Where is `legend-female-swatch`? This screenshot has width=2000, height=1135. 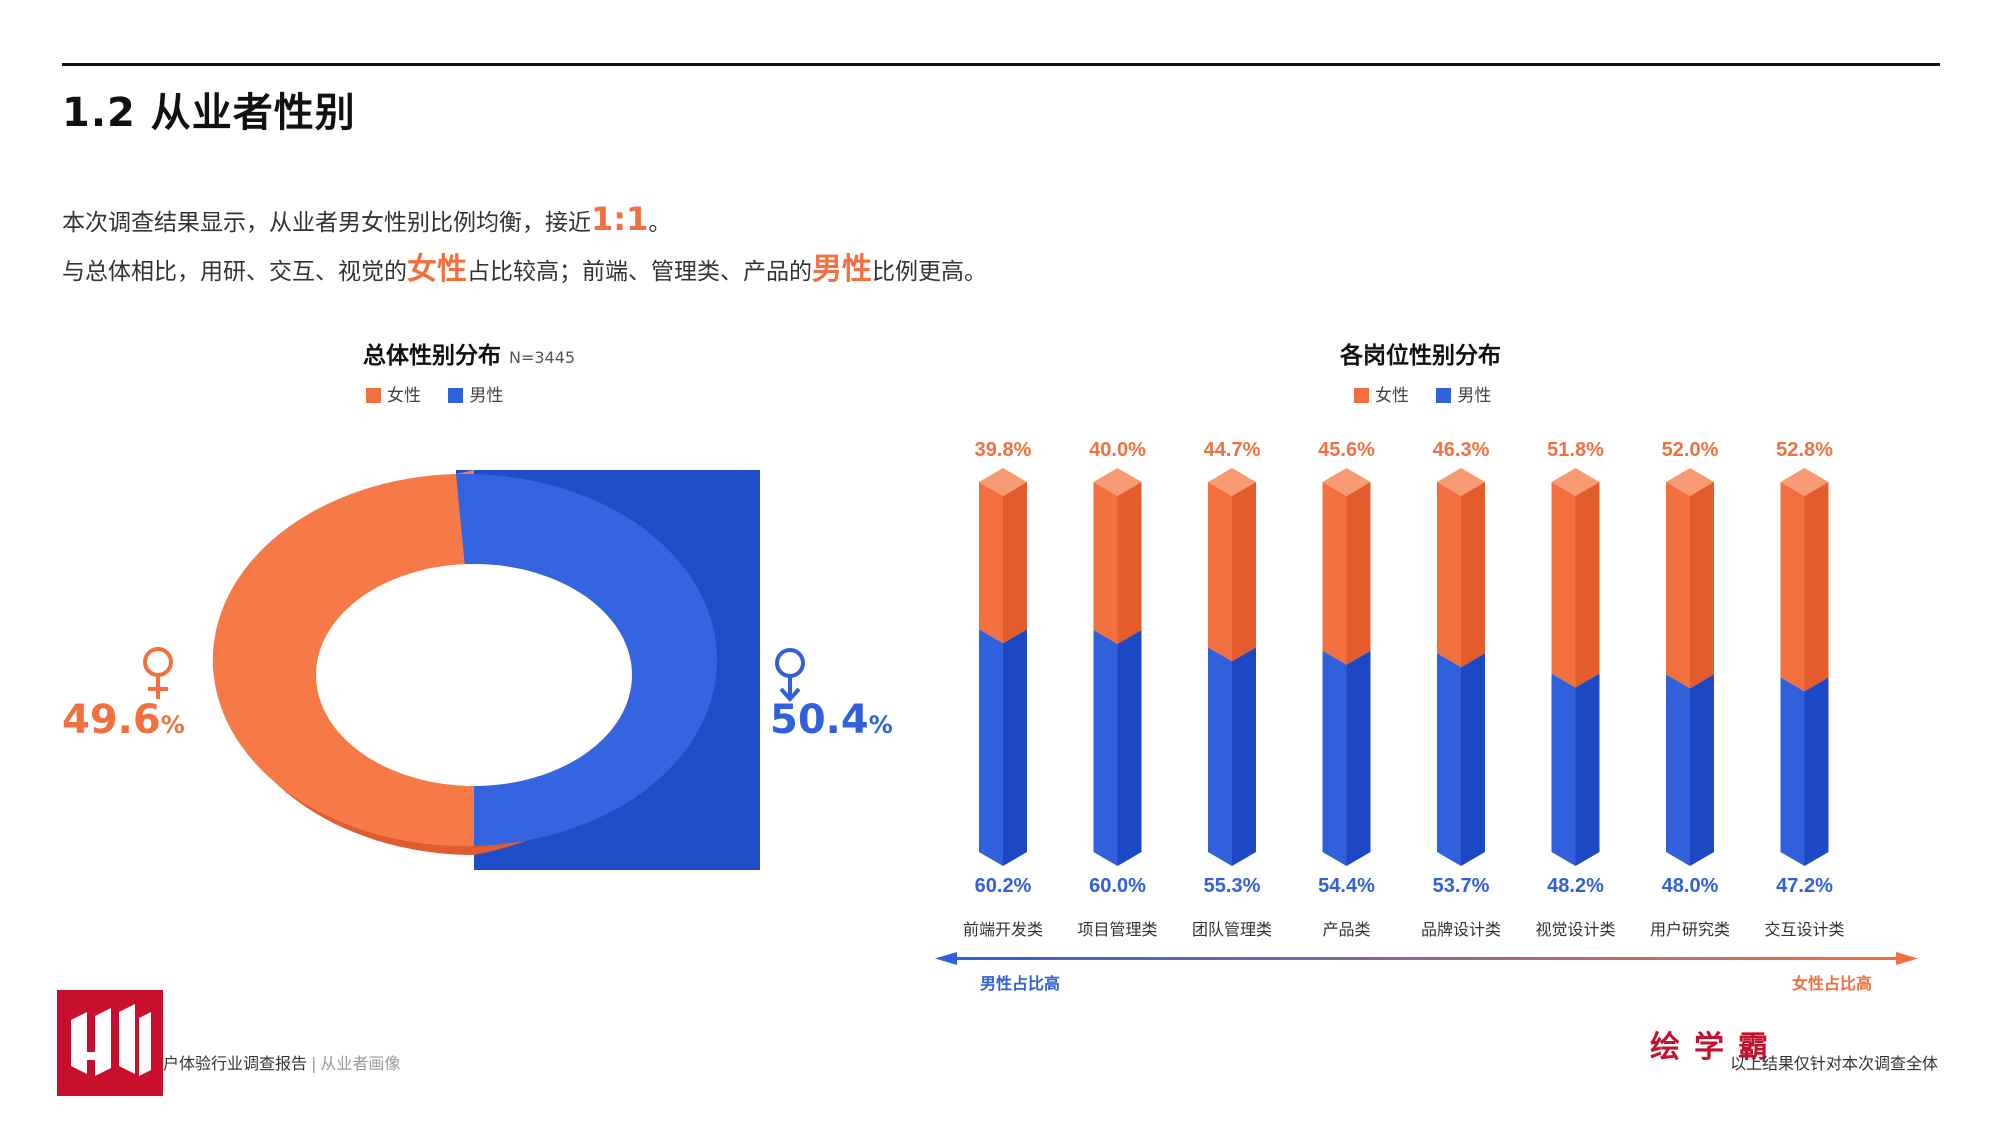
legend-female-swatch is located at coordinates (373, 395).